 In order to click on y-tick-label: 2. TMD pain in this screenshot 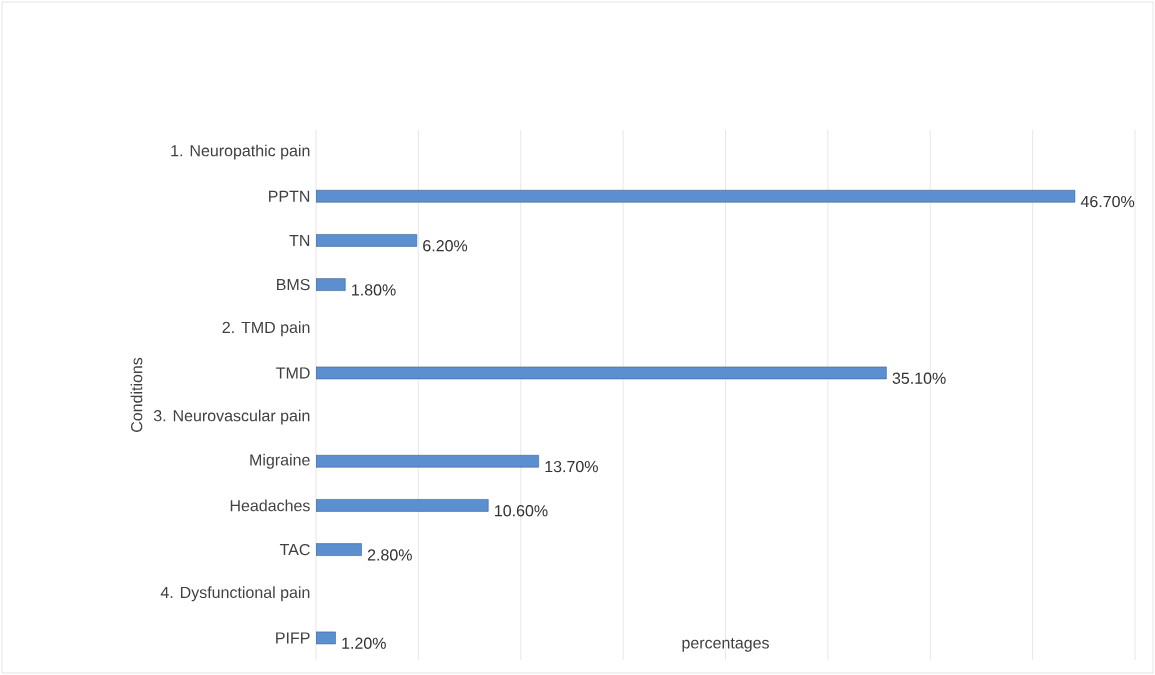, I will do `click(266, 329)`.